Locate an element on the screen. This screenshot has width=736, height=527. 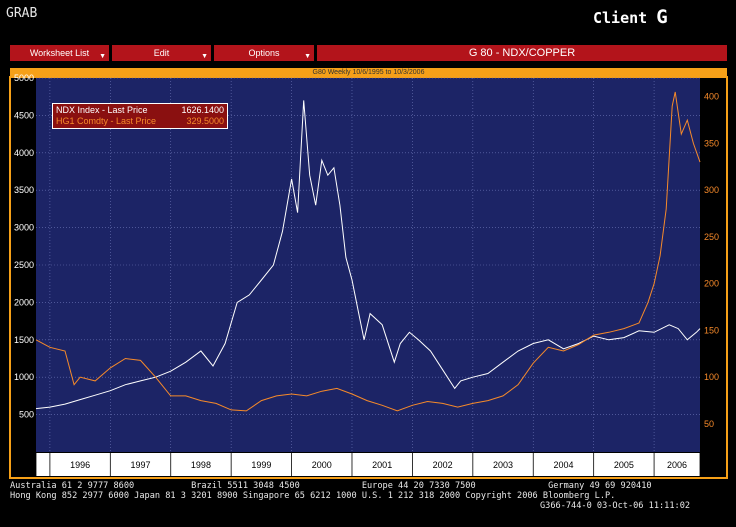
legend-ndx-label: NDX Index - Last Price is located at coordinates (102, 110).